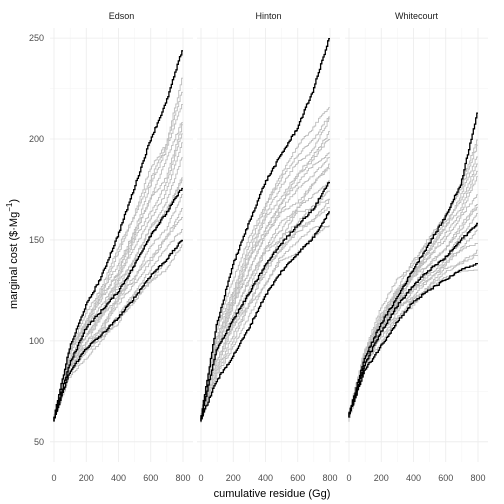  Describe the element at coordinates (36, 240) in the screenshot. I see `y-tick-label: 150` at that location.